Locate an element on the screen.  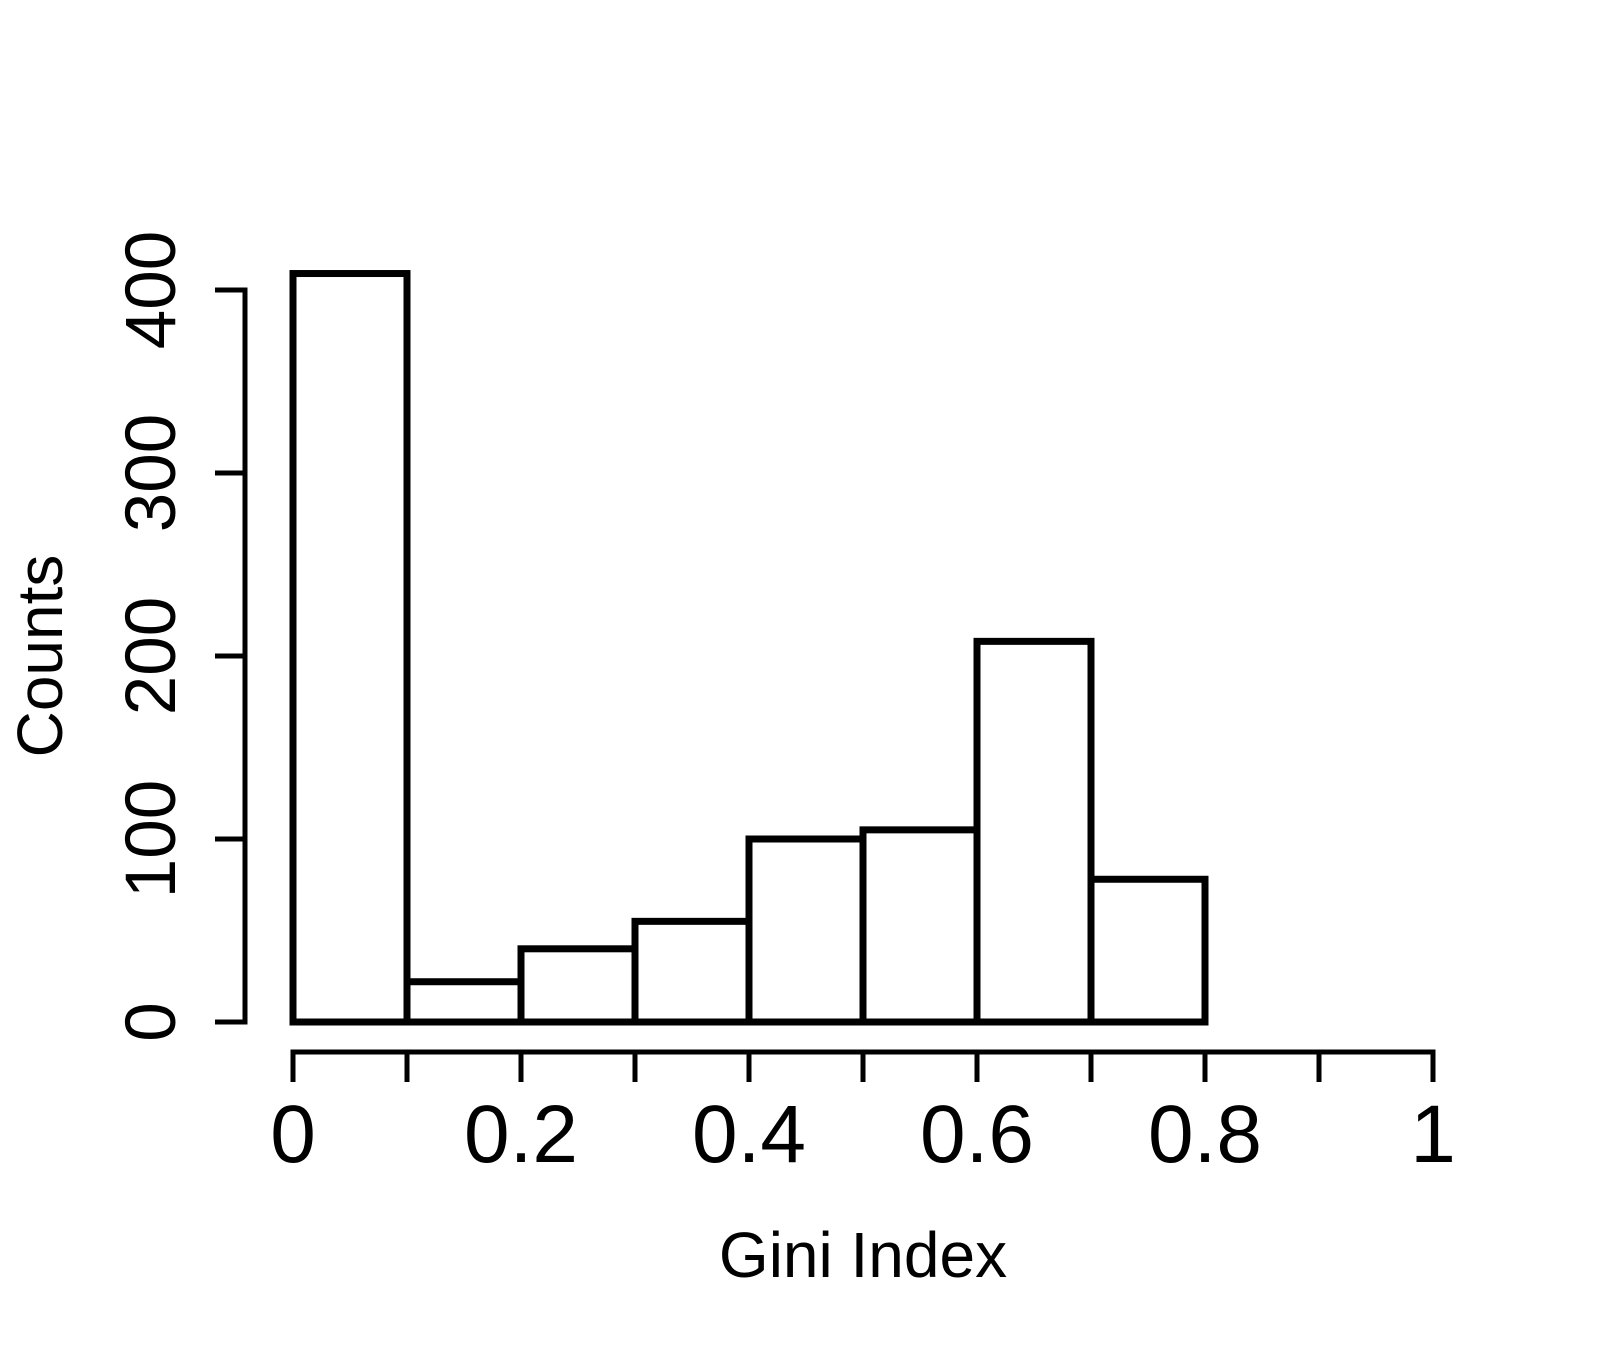
y-axis-title: Counts is located at coordinates (40, 656).